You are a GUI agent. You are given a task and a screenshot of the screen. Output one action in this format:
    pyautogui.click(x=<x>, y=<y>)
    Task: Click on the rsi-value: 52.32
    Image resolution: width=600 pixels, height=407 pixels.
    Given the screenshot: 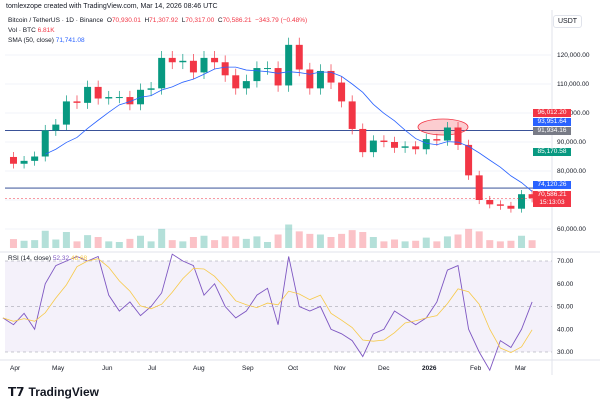 What is the action you would take?
    pyautogui.click(x=61, y=258)
    